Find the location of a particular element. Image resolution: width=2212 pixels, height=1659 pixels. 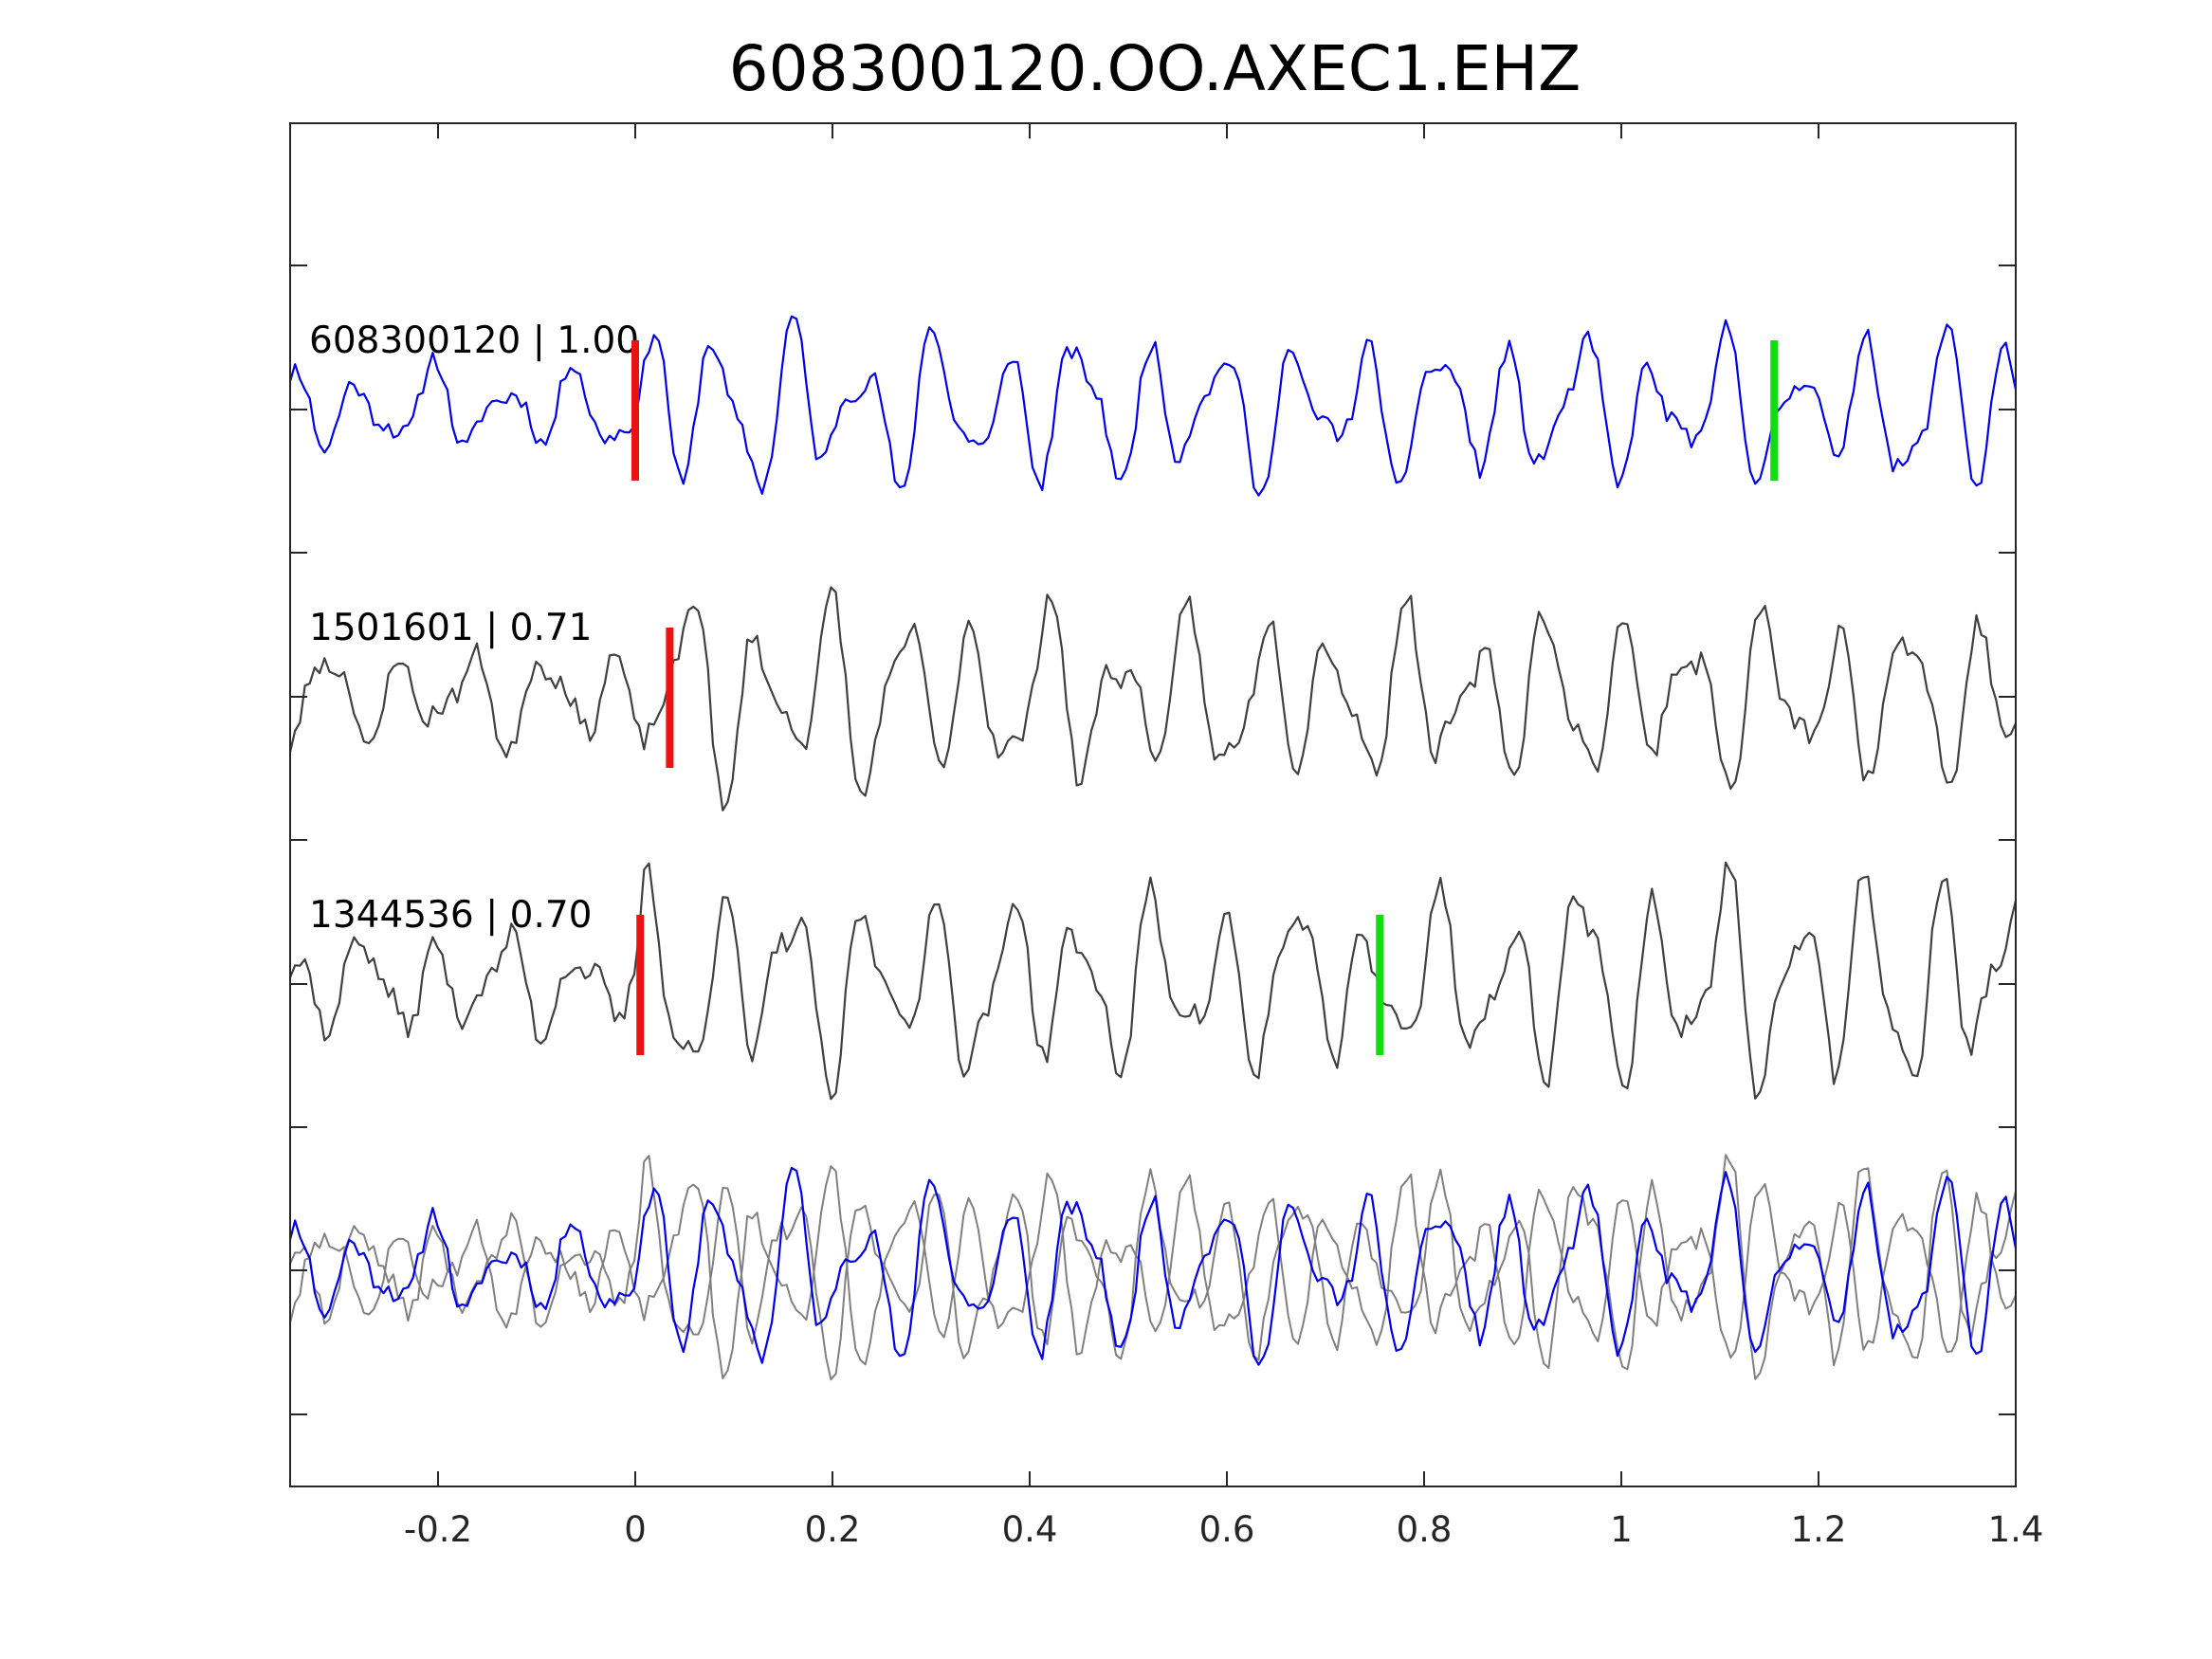

x-tick-label: 0 is located at coordinates (635, 1529).